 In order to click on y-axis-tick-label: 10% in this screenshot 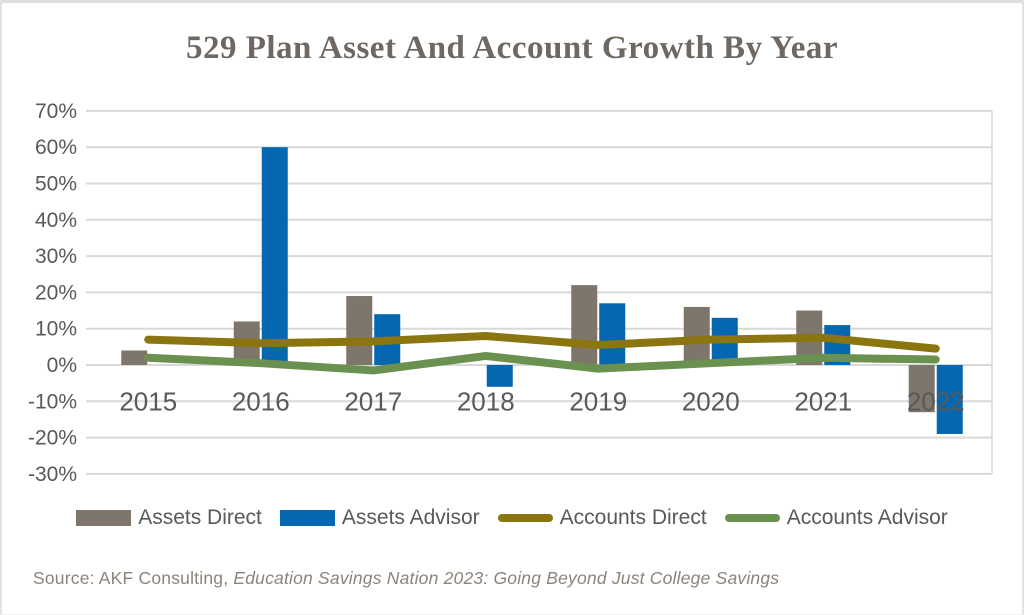, I will do `click(56, 329)`.